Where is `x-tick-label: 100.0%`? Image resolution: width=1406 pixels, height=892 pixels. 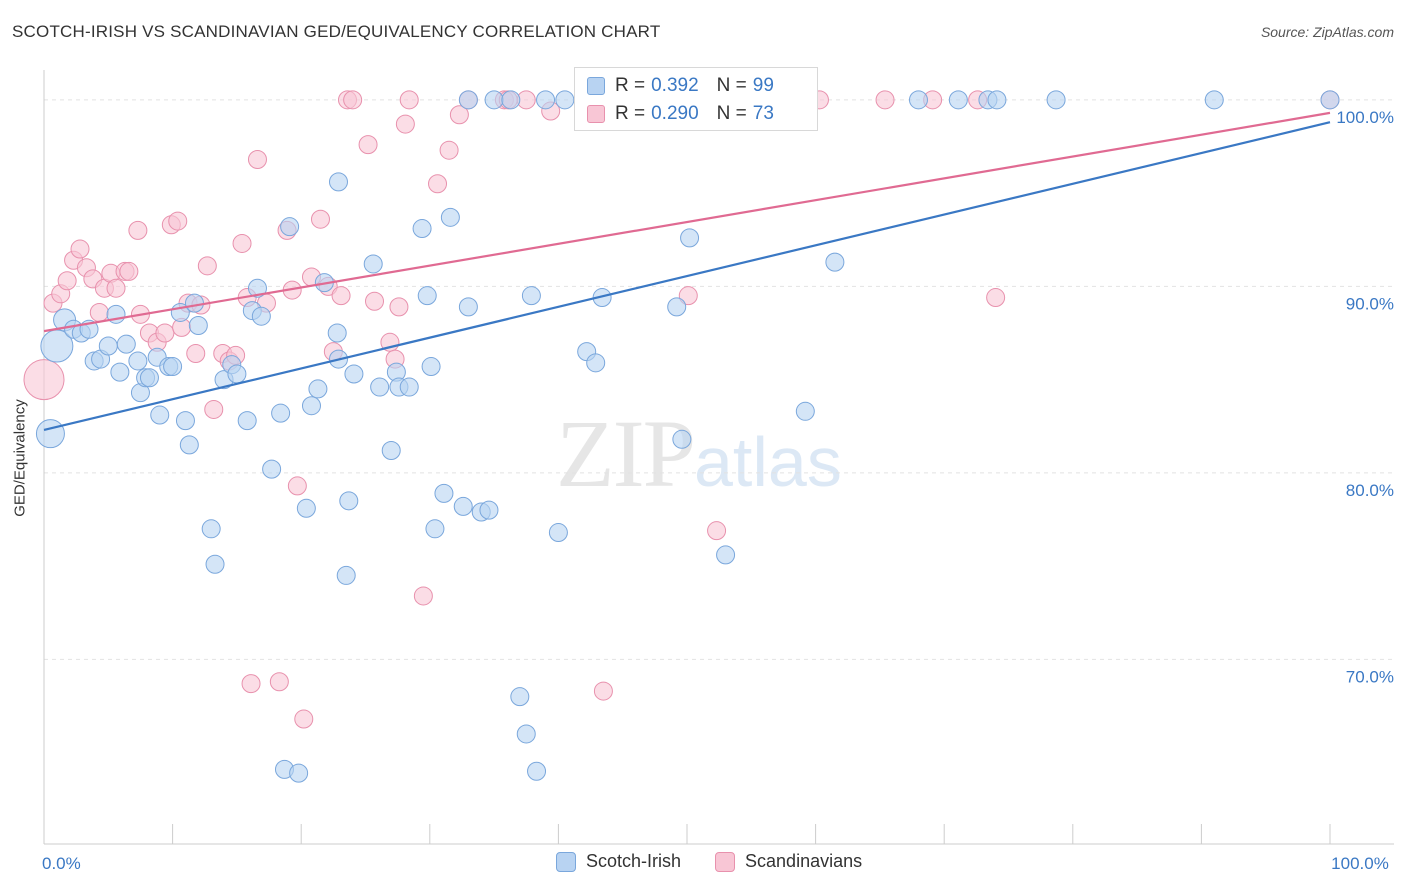 x-tick-label: 100.0% is located at coordinates (1360, 863).